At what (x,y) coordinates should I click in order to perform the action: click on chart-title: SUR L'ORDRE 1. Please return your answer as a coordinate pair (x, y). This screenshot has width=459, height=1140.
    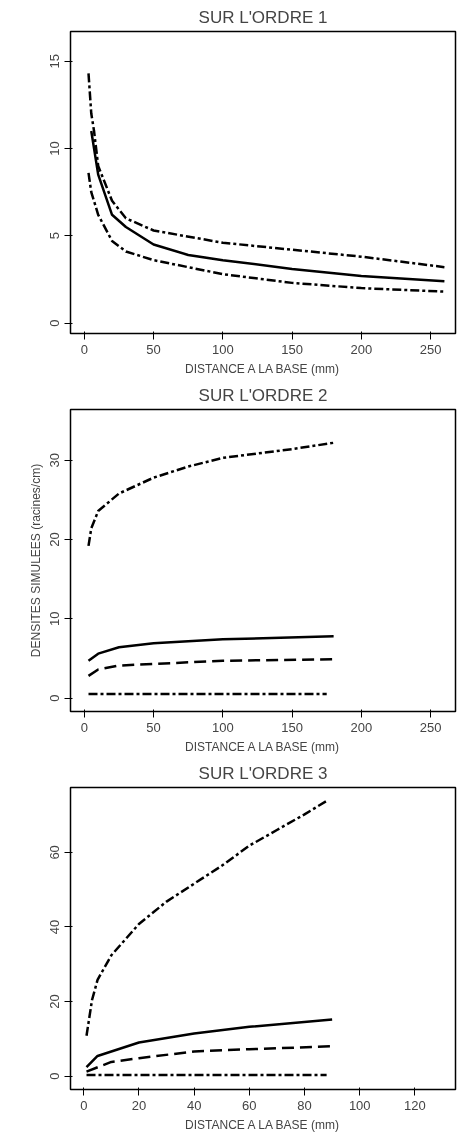
    Looking at the image, I should click on (263, 17).